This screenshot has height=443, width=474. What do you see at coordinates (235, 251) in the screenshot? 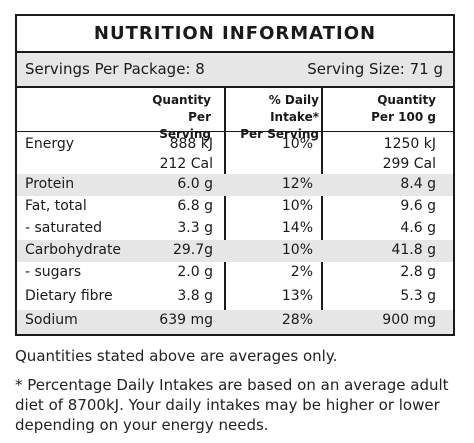
I see `table-row-carbohydrate: Carbohydrate 29.7g 10% 41.8 g` at bounding box center [235, 251].